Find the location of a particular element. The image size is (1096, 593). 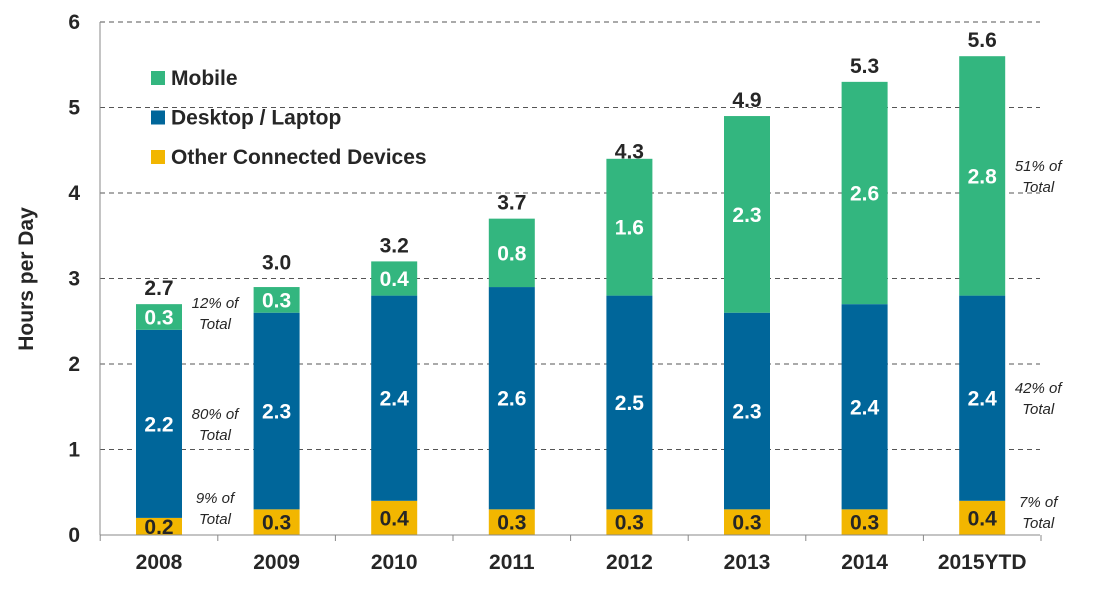

total-value-label: 3.2 is located at coordinates (394, 245).